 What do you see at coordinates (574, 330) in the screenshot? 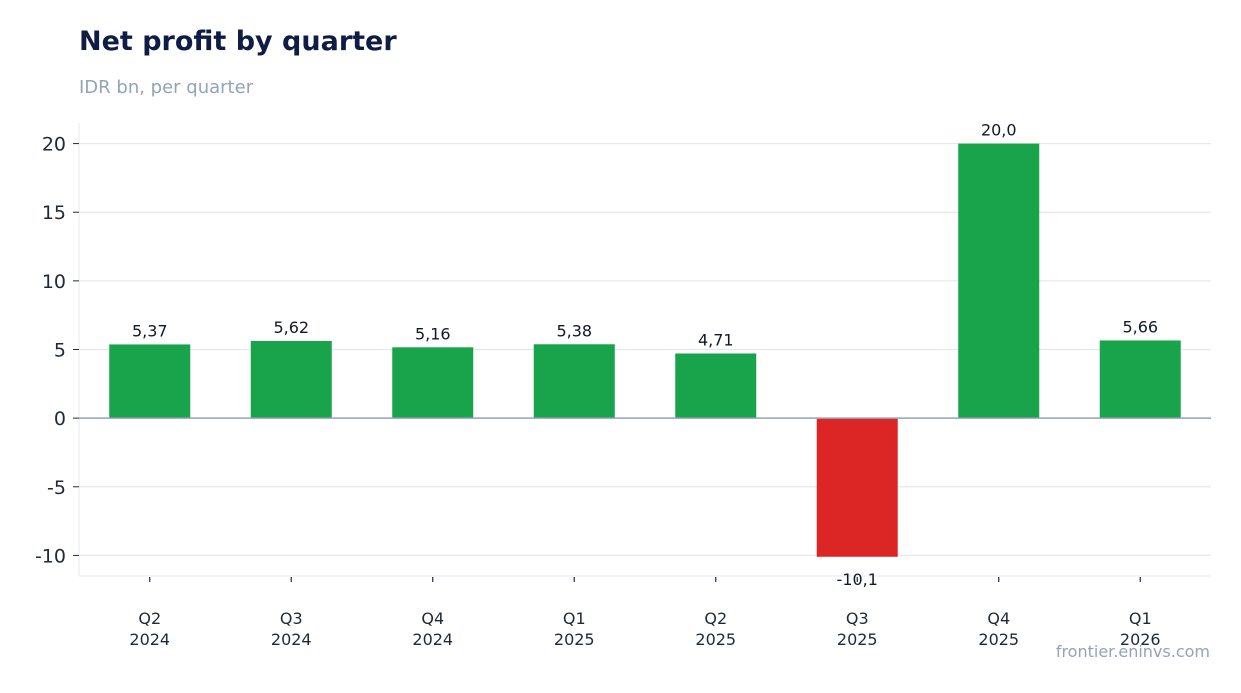
I see `data-label: 5,38` at bounding box center [574, 330].